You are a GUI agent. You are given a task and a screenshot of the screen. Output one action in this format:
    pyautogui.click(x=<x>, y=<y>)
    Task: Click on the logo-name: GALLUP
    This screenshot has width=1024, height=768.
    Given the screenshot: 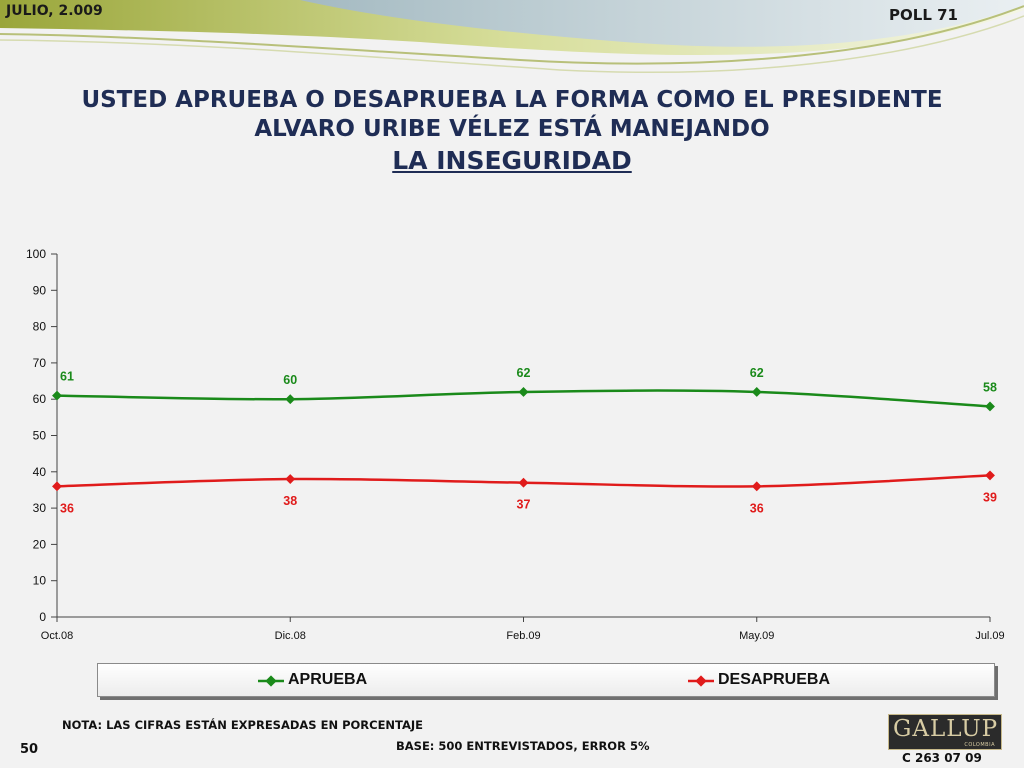 What is the action you would take?
    pyautogui.click(x=946, y=729)
    